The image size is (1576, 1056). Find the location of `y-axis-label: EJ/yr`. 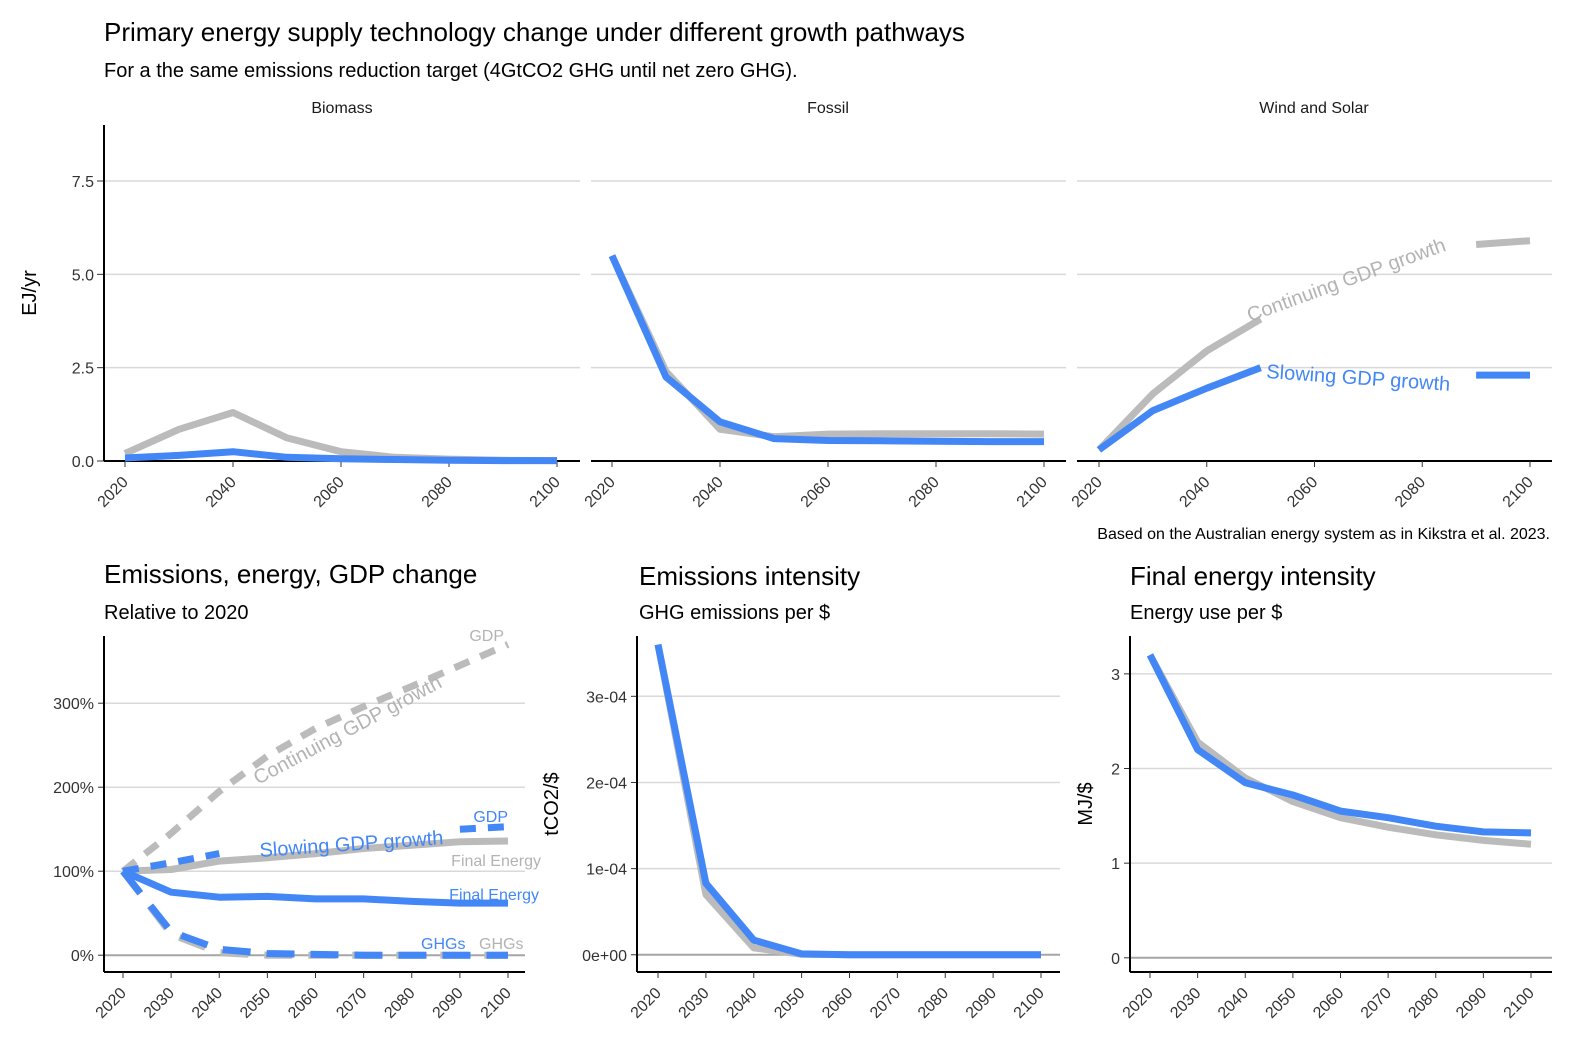

y-axis-label: EJ/yr is located at coordinates (30, 293).